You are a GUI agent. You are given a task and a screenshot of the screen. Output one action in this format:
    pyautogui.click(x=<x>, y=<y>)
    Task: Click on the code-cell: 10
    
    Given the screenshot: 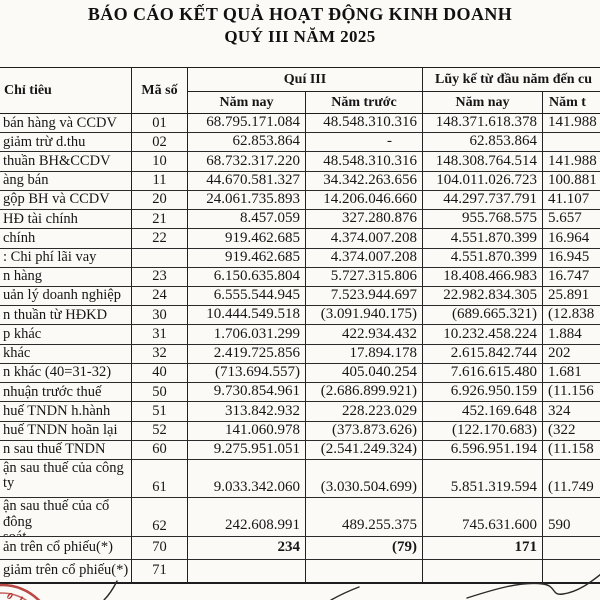 What is the action you would take?
    pyautogui.click(x=160, y=161)
    